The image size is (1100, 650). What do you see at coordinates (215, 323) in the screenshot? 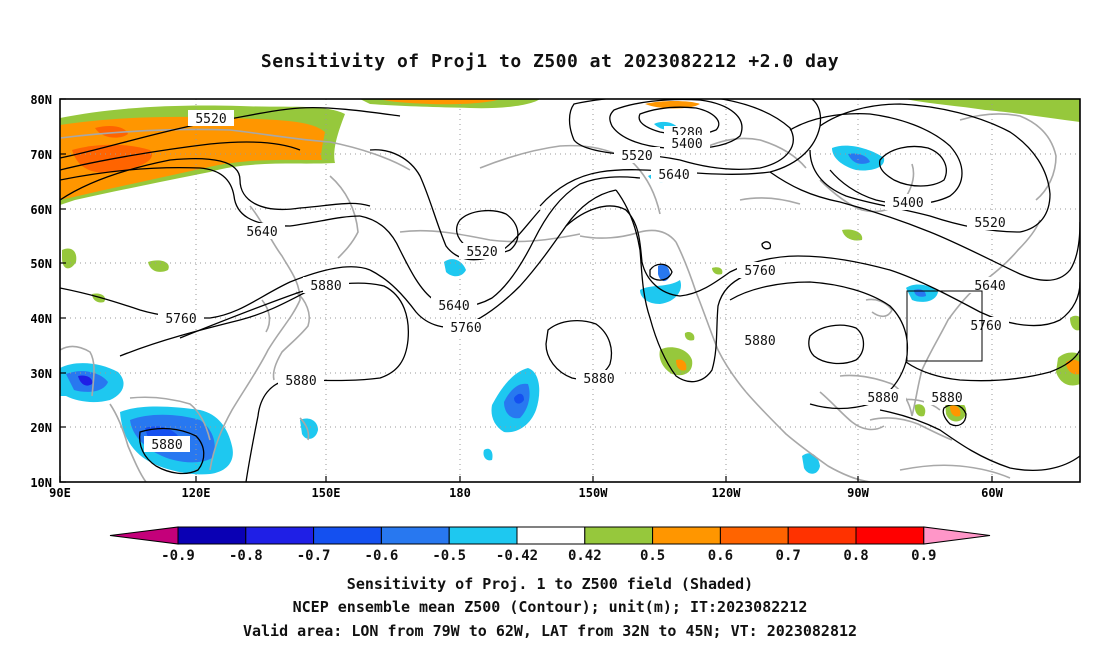
I see `contour-5760-west-b` at bounding box center [215, 323].